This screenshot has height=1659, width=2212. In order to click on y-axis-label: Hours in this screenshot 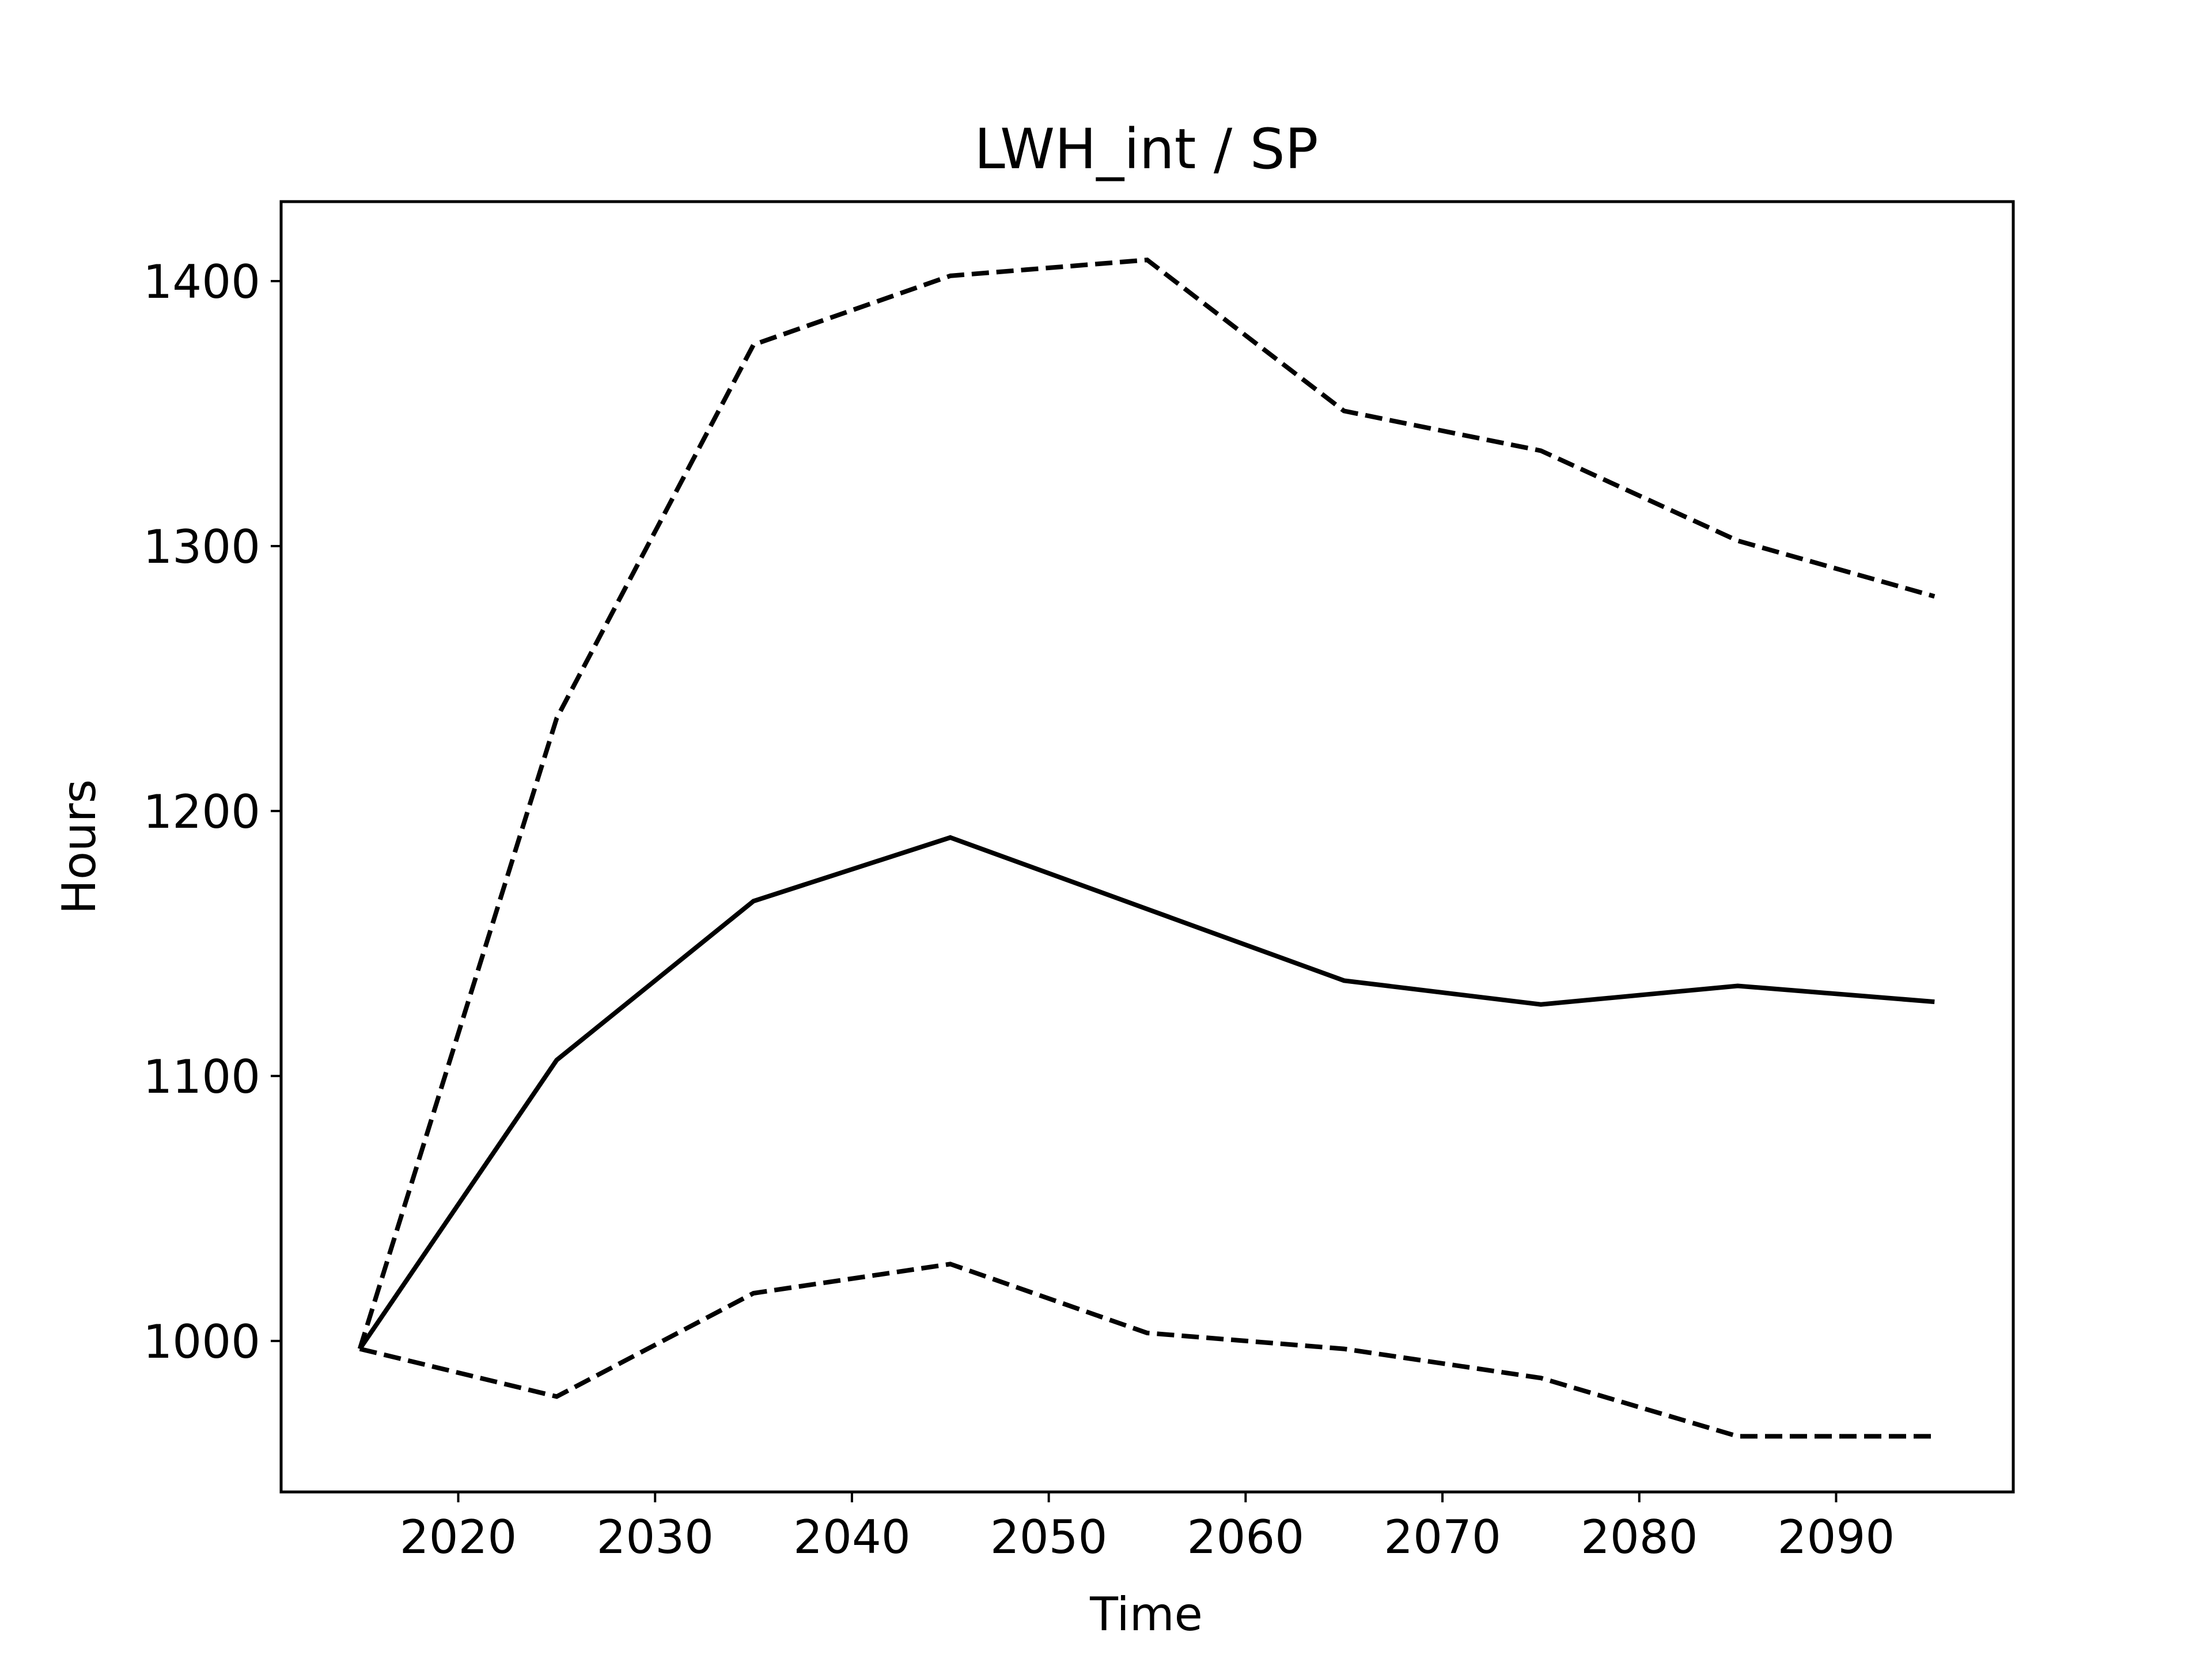, I will do `click(79, 846)`.